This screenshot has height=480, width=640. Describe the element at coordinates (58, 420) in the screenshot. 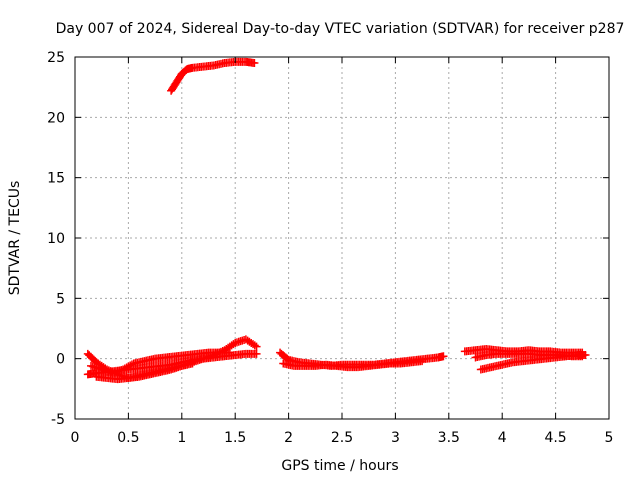

I see `y-tick-label: -5` at that location.